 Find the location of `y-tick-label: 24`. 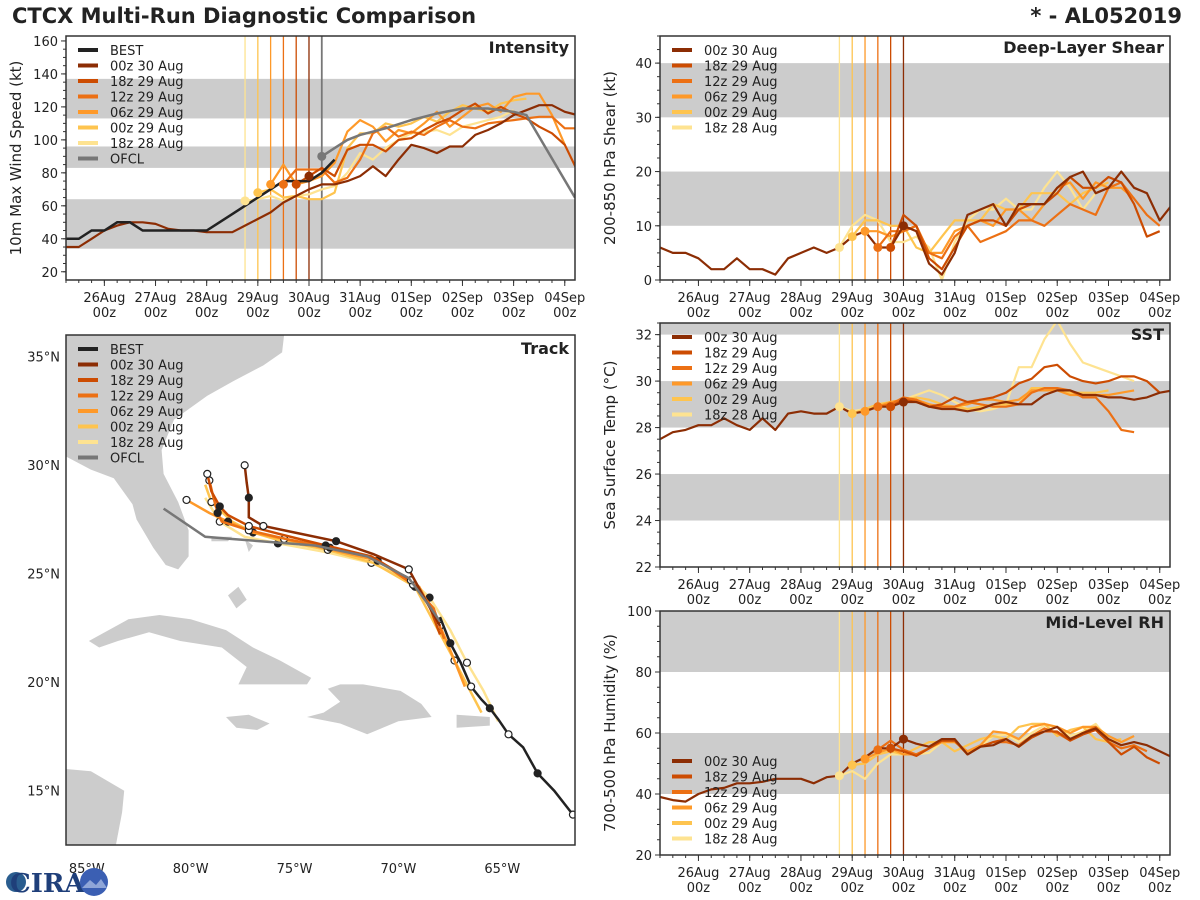

y-tick-label: 24 is located at coordinates (643, 522).